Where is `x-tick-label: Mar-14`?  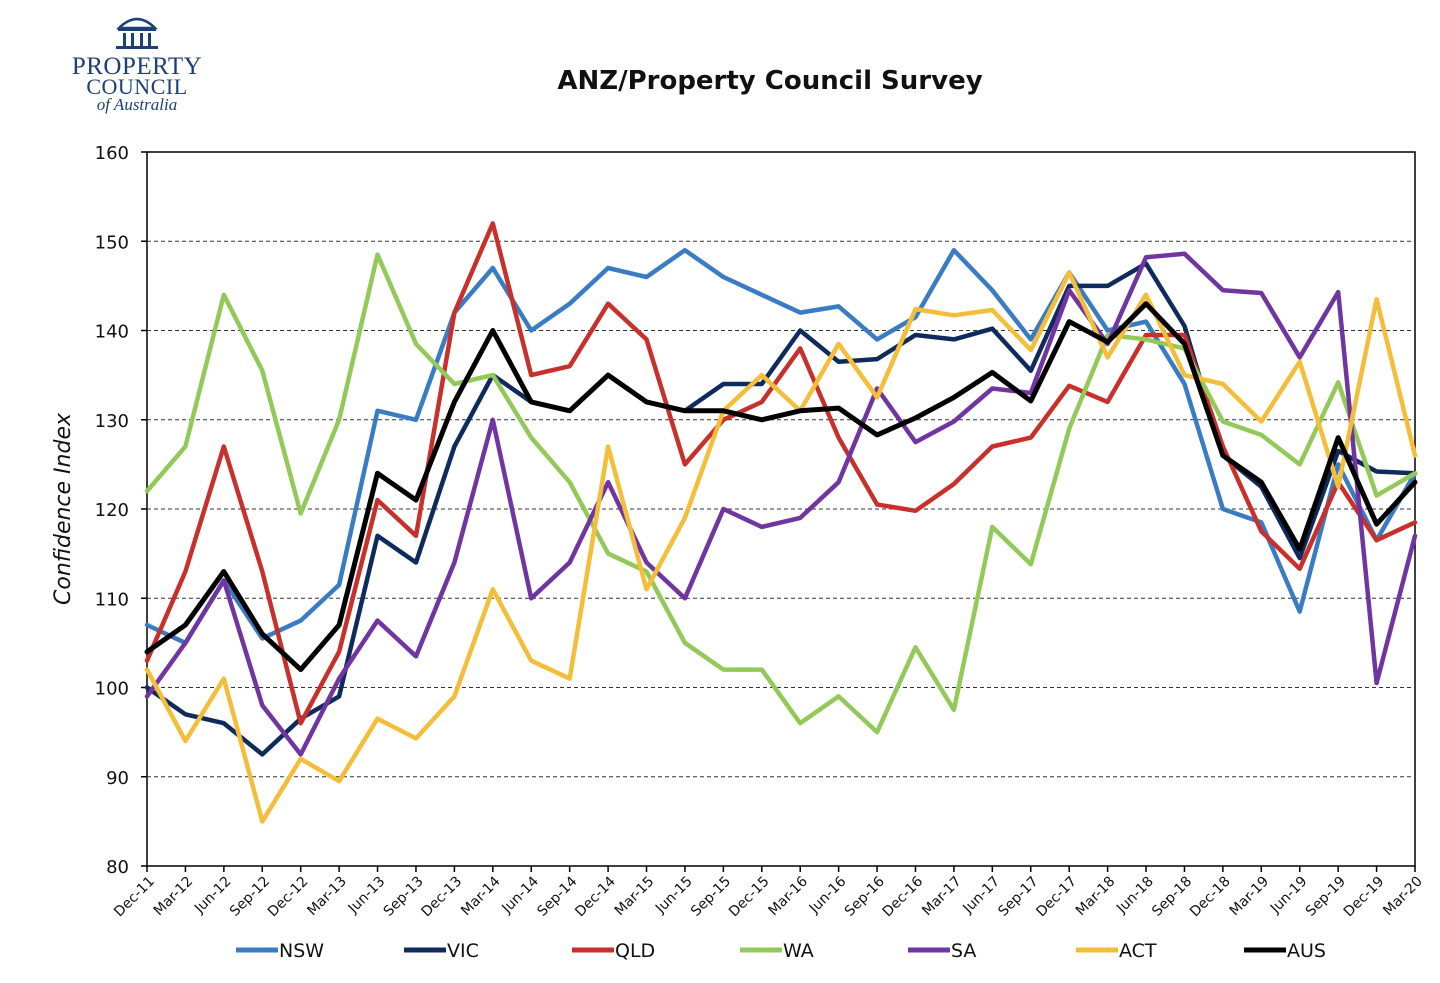
x-tick-label: Mar-14 is located at coordinates (481, 896).